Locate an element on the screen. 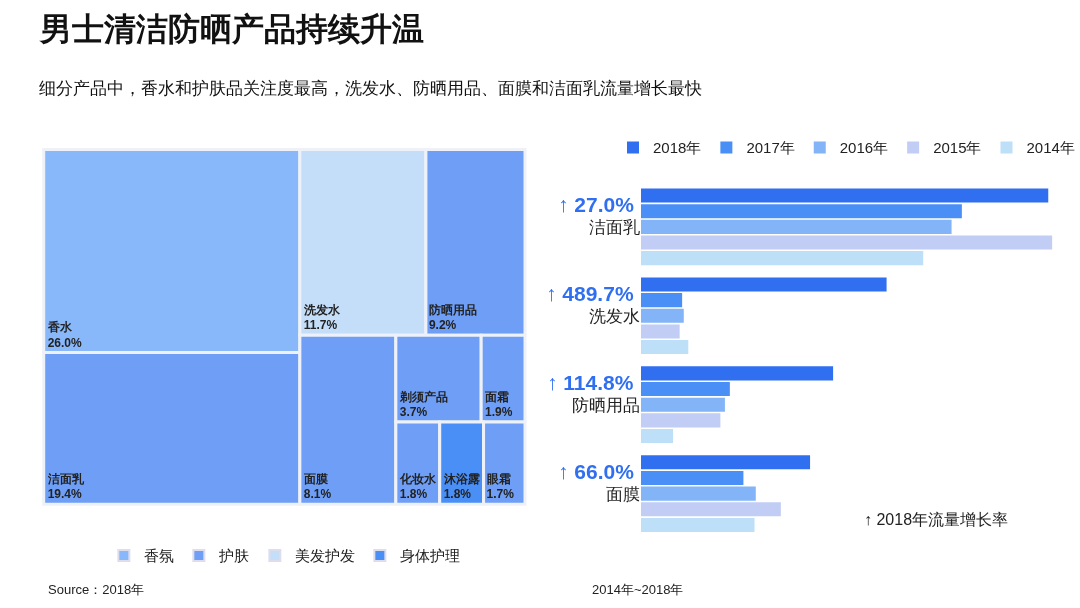 The height and width of the screenshot is (608, 1080). data-label: 26.0% is located at coordinates (64, 342).